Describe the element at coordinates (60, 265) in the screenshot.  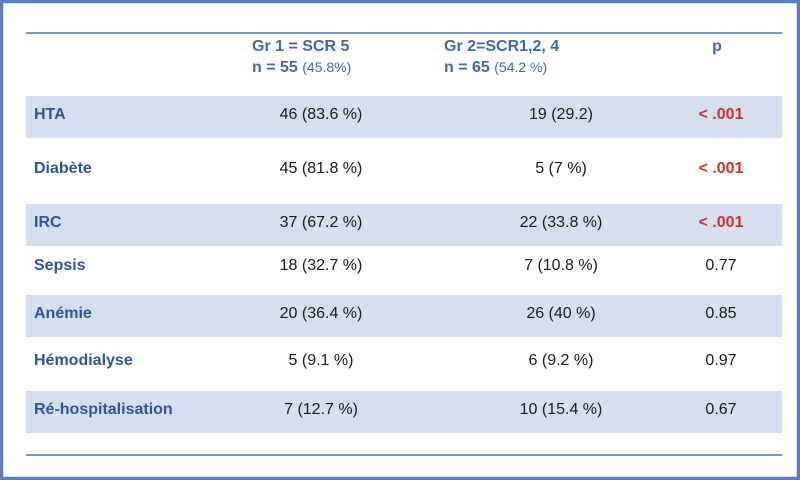
I see `row-label: Sepsis` at that location.